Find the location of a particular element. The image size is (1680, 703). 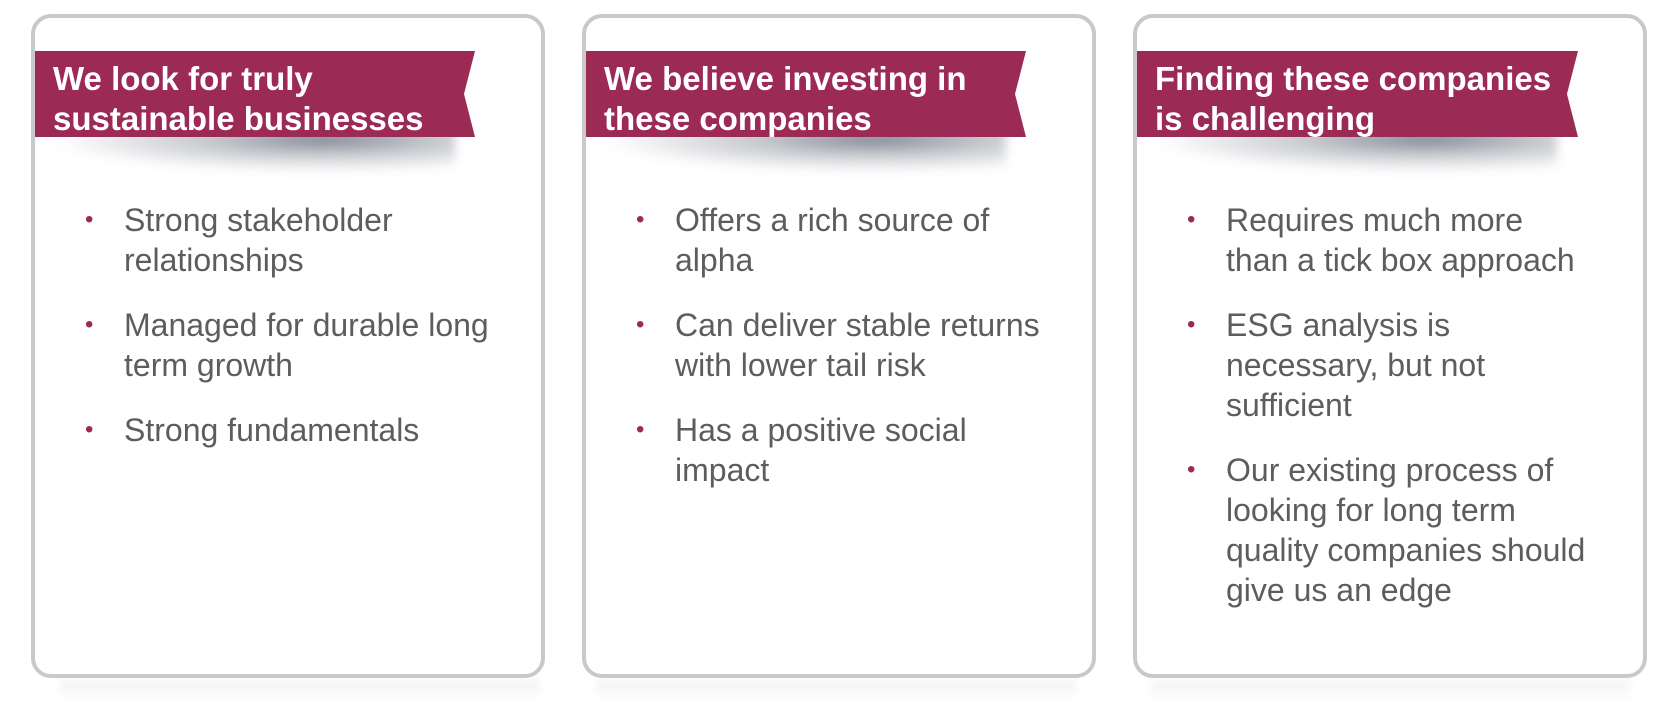

bullet-text: Offers a rich source of alpha is located at coordinates (832, 240).